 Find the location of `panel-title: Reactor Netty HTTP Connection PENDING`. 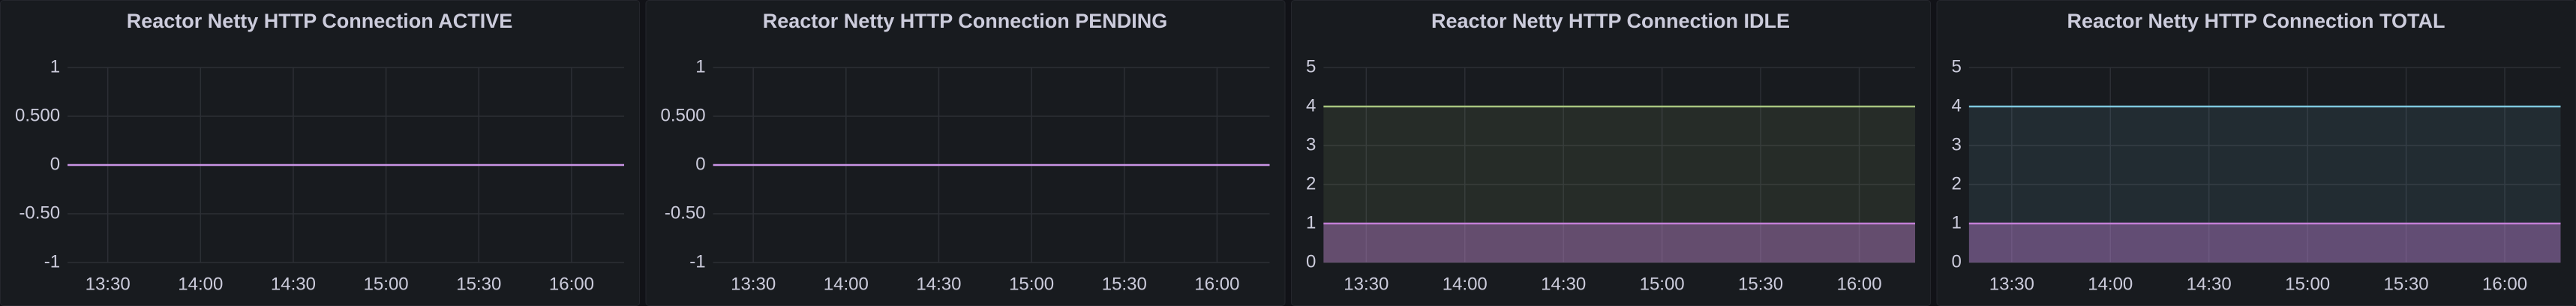

panel-title: Reactor Netty HTTP Connection PENDING is located at coordinates (965, 21).